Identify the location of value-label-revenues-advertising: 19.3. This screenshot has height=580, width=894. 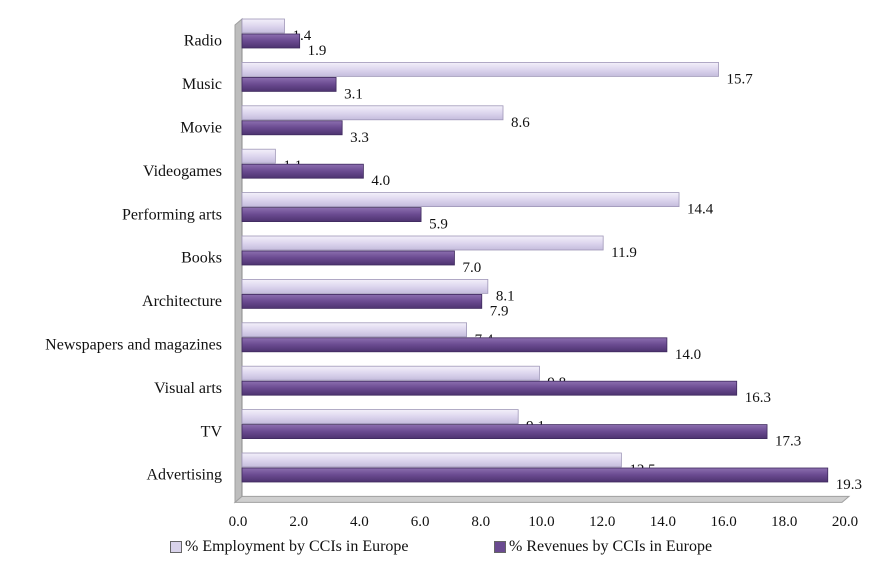
(849, 485).